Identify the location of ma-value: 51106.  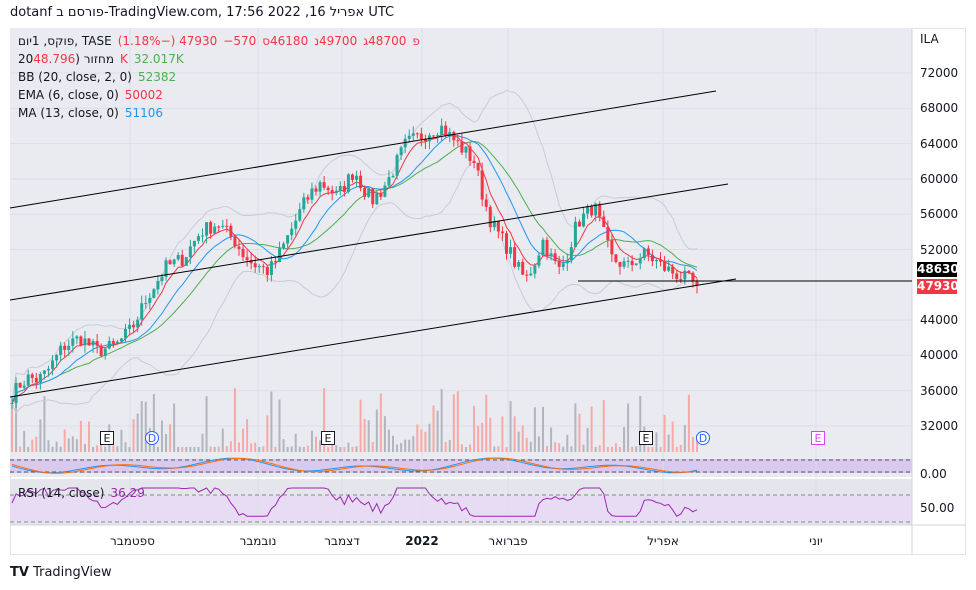
(143, 113).